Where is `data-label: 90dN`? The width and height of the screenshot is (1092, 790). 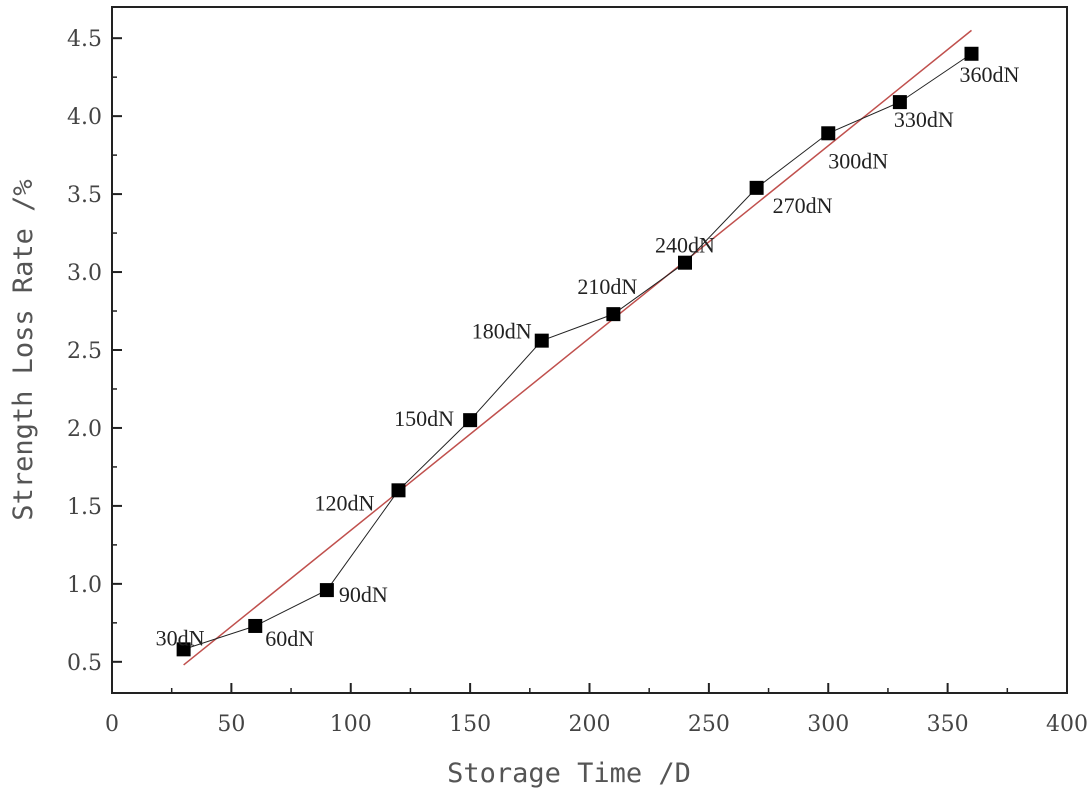
data-label: 90dN is located at coordinates (363, 594).